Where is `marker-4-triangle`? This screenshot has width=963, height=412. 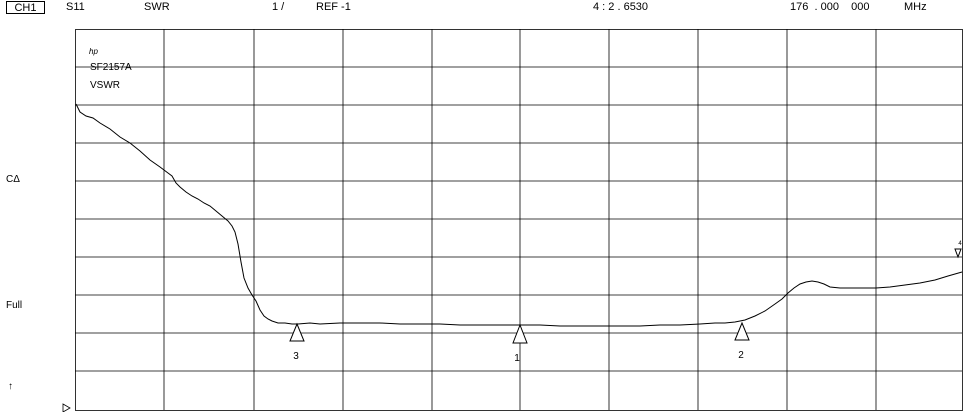 marker-4-triangle is located at coordinates (958, 253).